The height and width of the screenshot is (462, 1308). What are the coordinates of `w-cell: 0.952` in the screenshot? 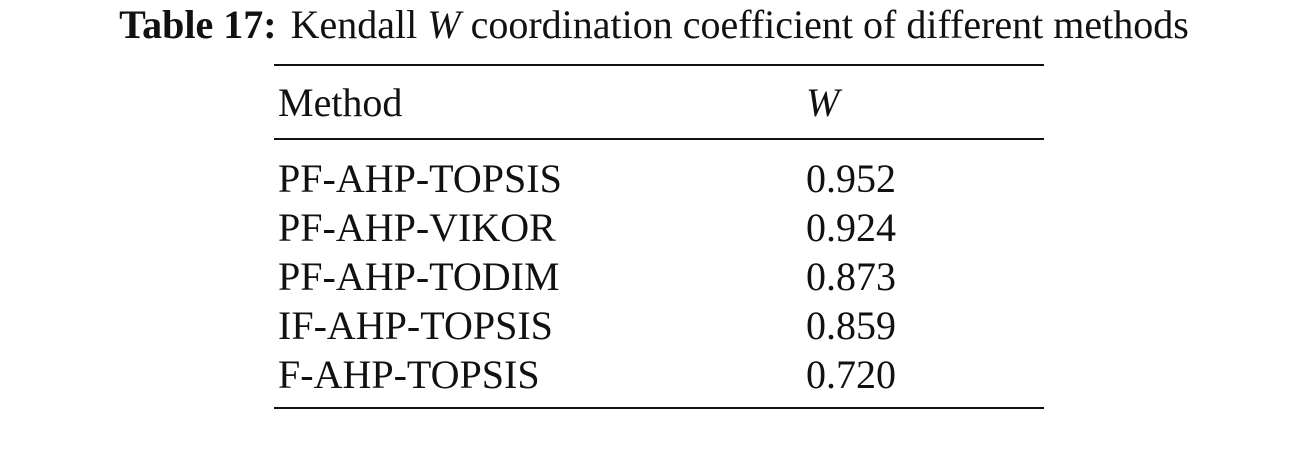 It's located at (851, 178).